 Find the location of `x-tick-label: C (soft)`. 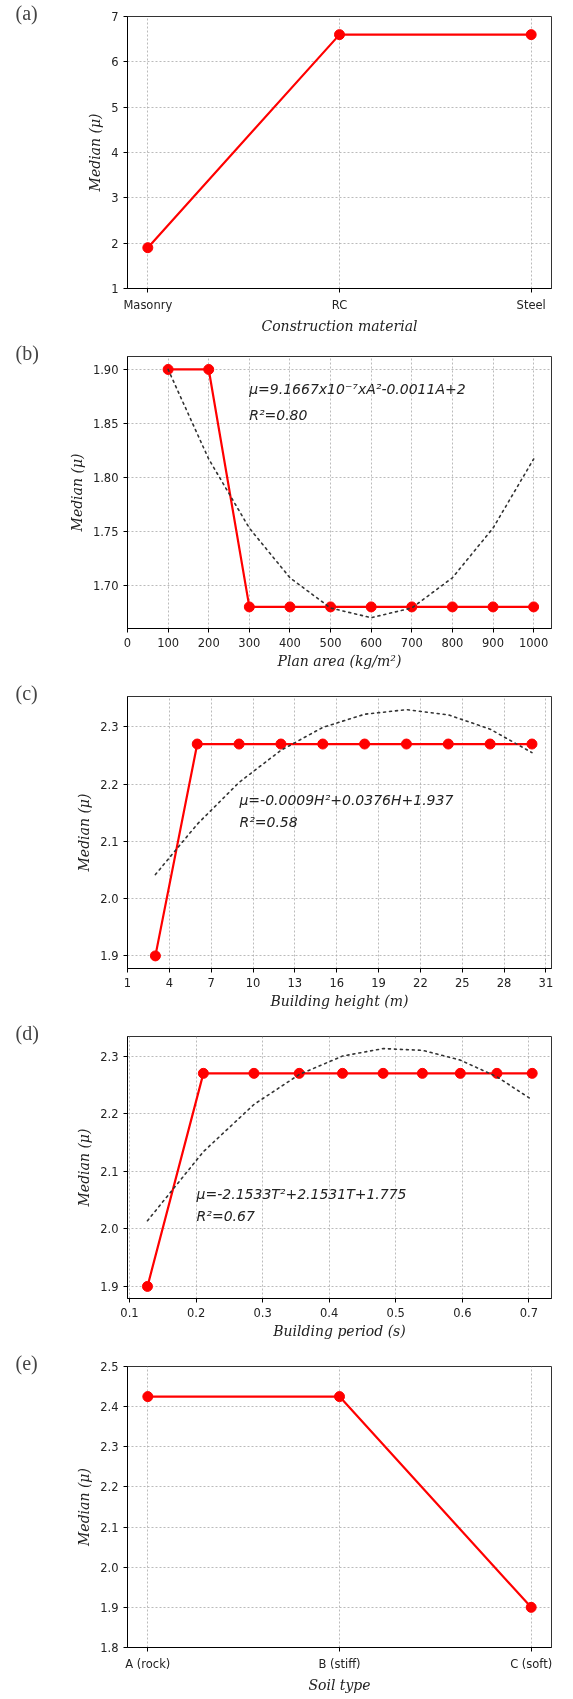

x-tick-label: C (soft) is located at coordinates (531, 1663).